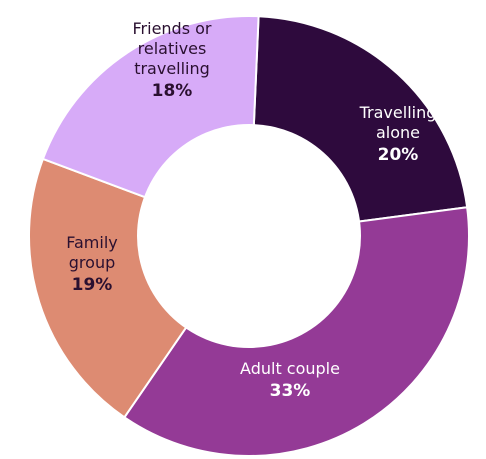 The width and height of the screenshot is (486, 459). Describe the element at coordinates (290, 368) in the screenshot. I see `slice-label-line: Adult couple` at that location.